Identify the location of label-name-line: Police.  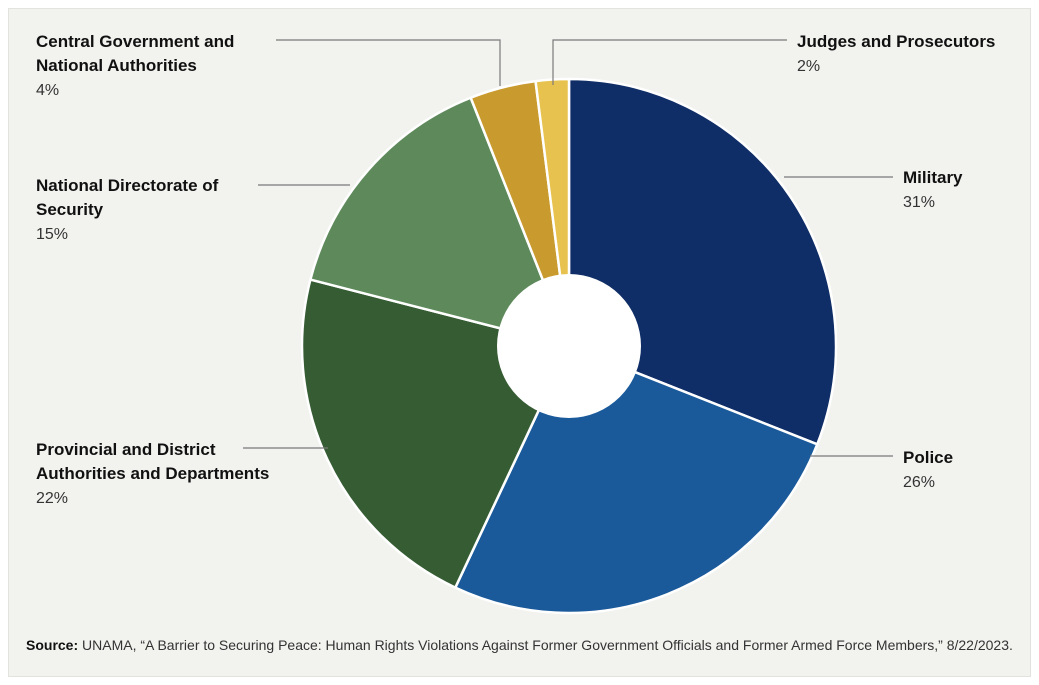
(928, 457).